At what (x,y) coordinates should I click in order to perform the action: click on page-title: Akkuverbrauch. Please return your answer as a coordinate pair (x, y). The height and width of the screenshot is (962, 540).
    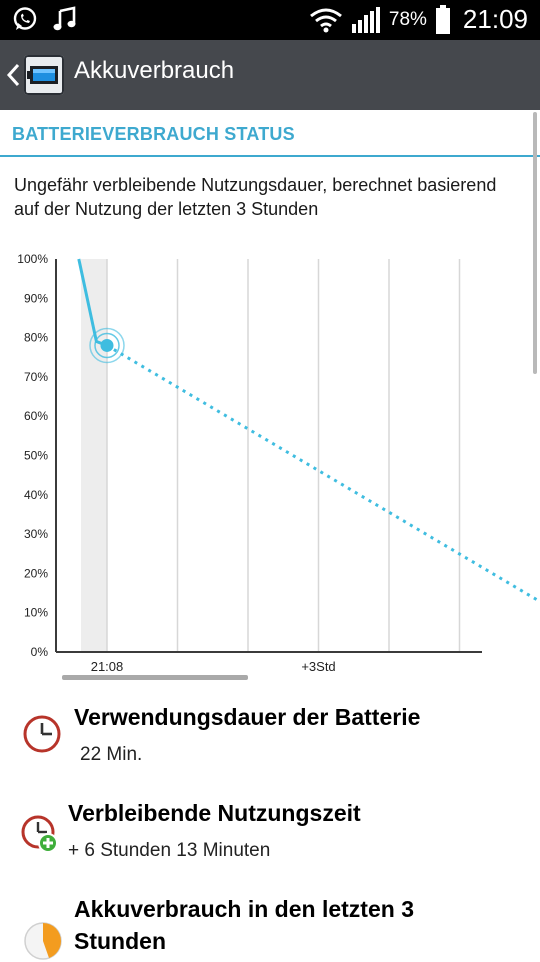
    Looking at the image, I should click on (154, 70).